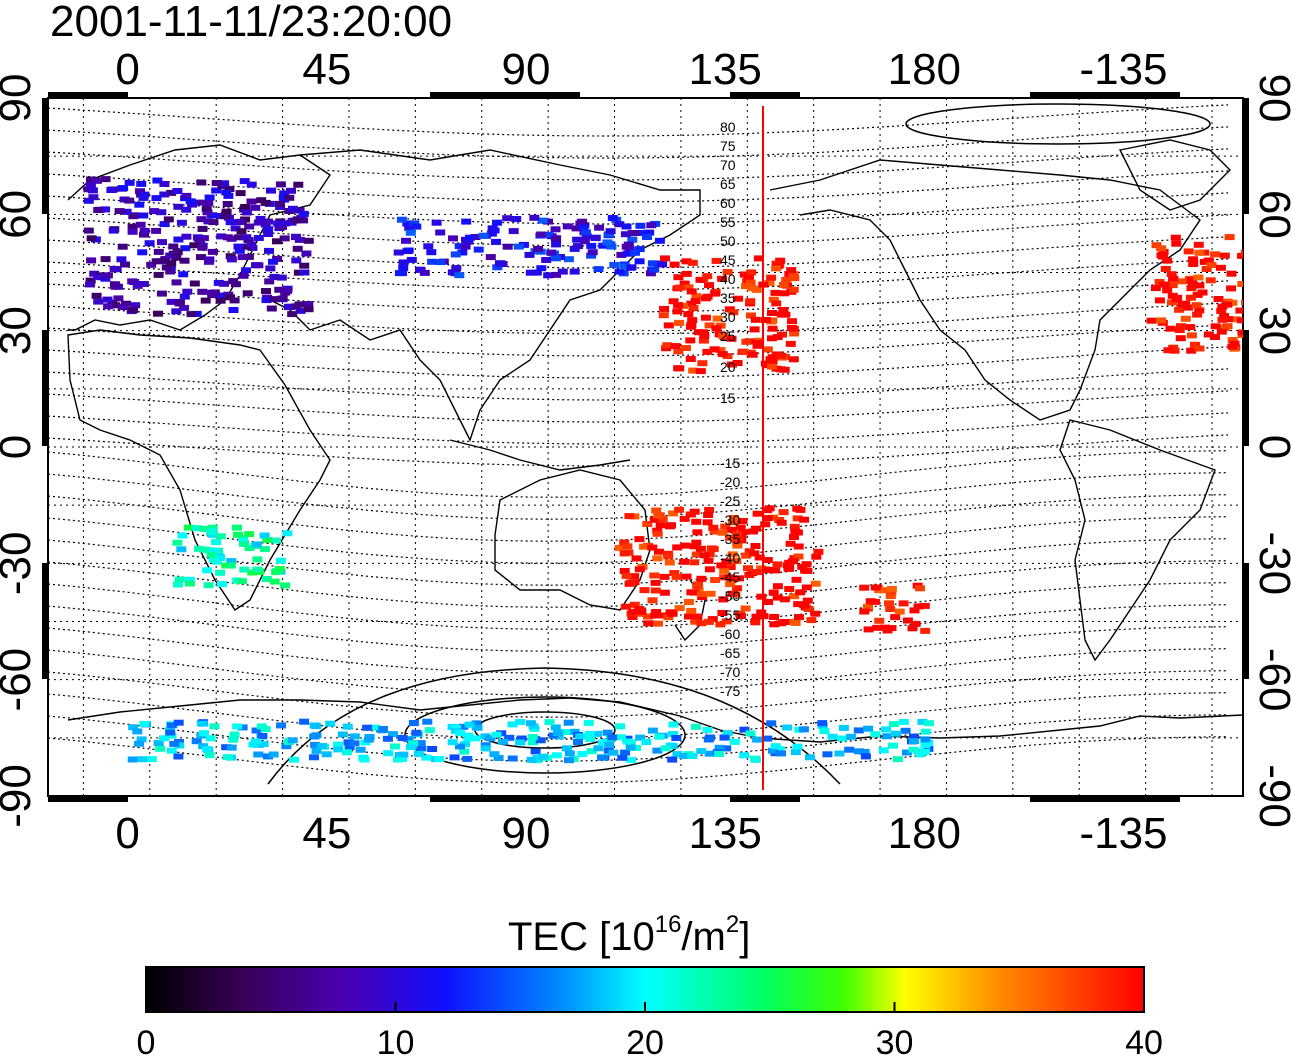 The width and height of the screenshot is (1292, 1057). I want to click on contour-label-north: 55, so click(728, 222).